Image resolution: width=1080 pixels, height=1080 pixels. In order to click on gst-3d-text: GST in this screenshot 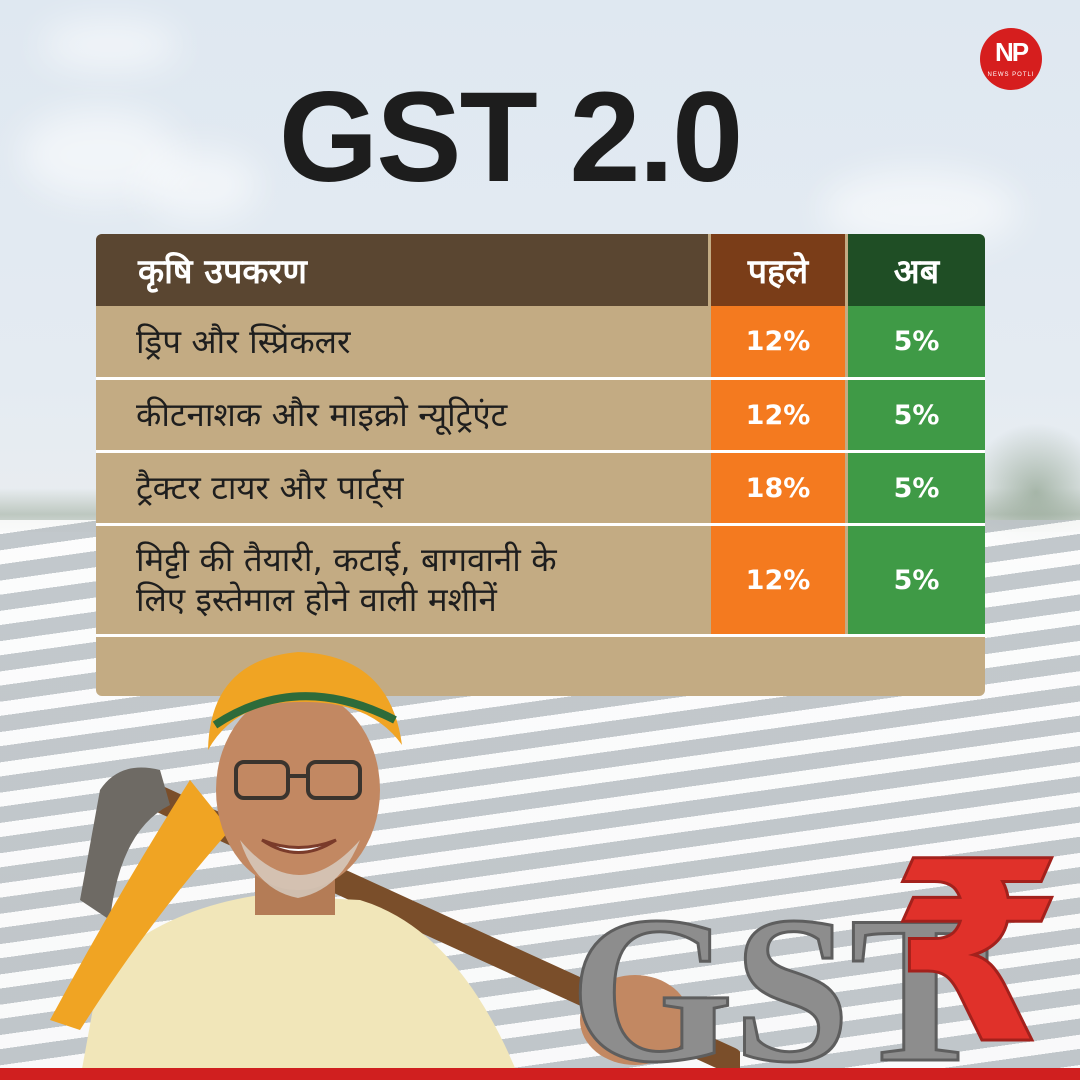, I will do `click(780, 972)`.